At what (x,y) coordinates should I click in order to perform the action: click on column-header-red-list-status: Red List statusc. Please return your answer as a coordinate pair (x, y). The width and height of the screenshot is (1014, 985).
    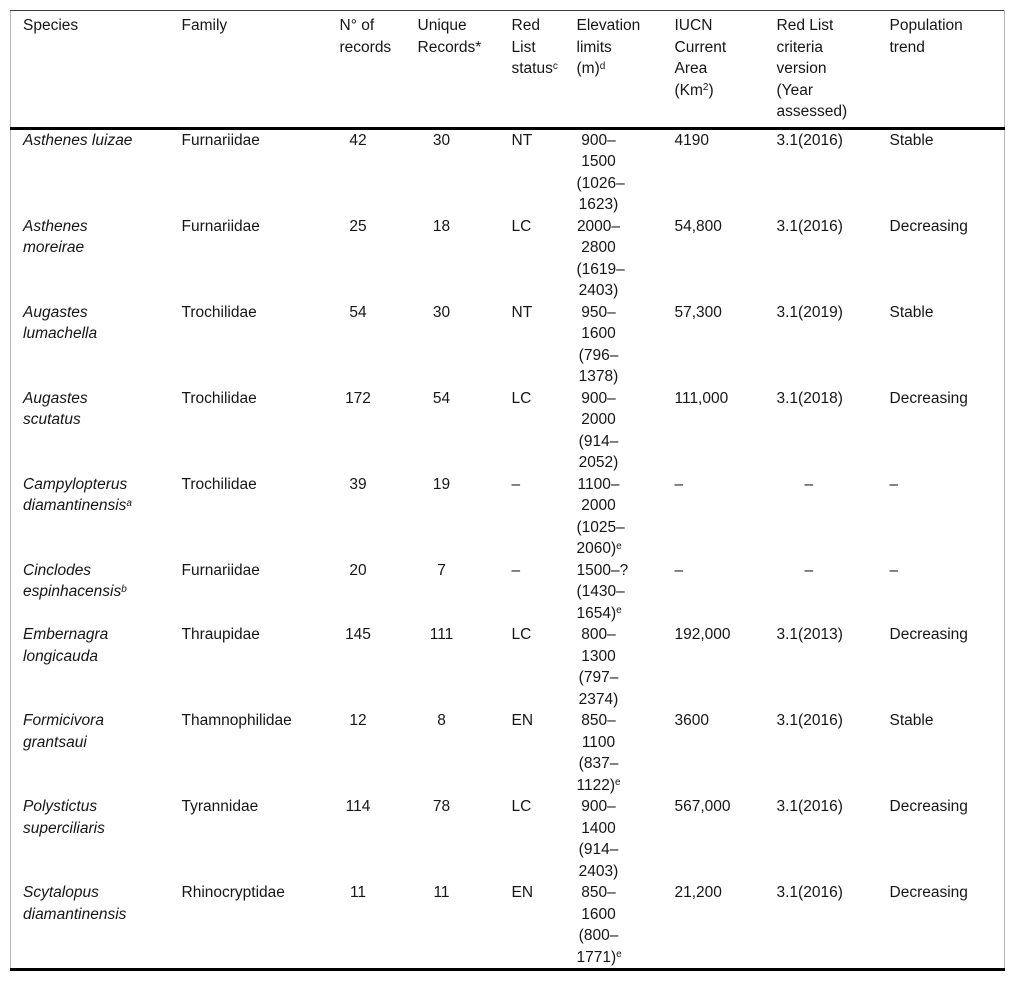
    Looking at the image, I should click on (543, 70).